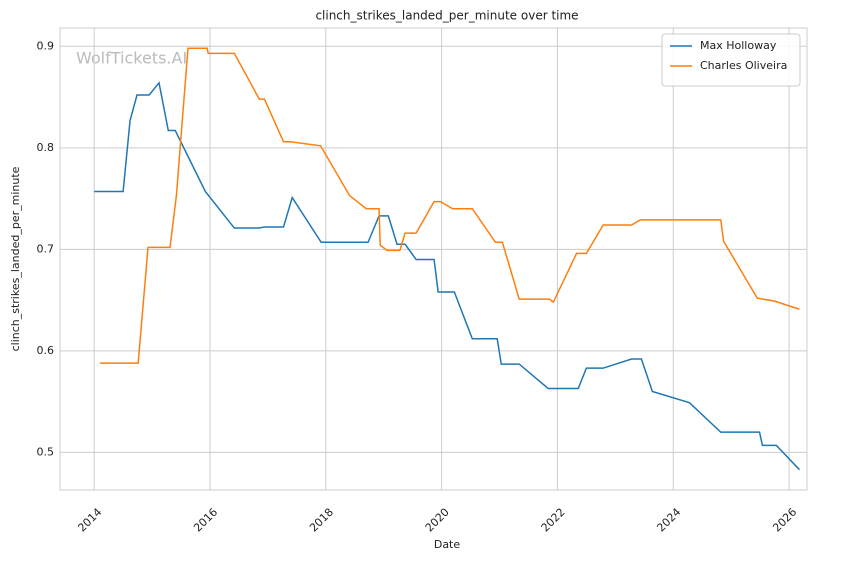 This screenshot has width=844, height=561. What do you see at coordinates (46, 147) in the screenshot?
I see `y-tick-label: 0.8` at bounding box center [46, 147].